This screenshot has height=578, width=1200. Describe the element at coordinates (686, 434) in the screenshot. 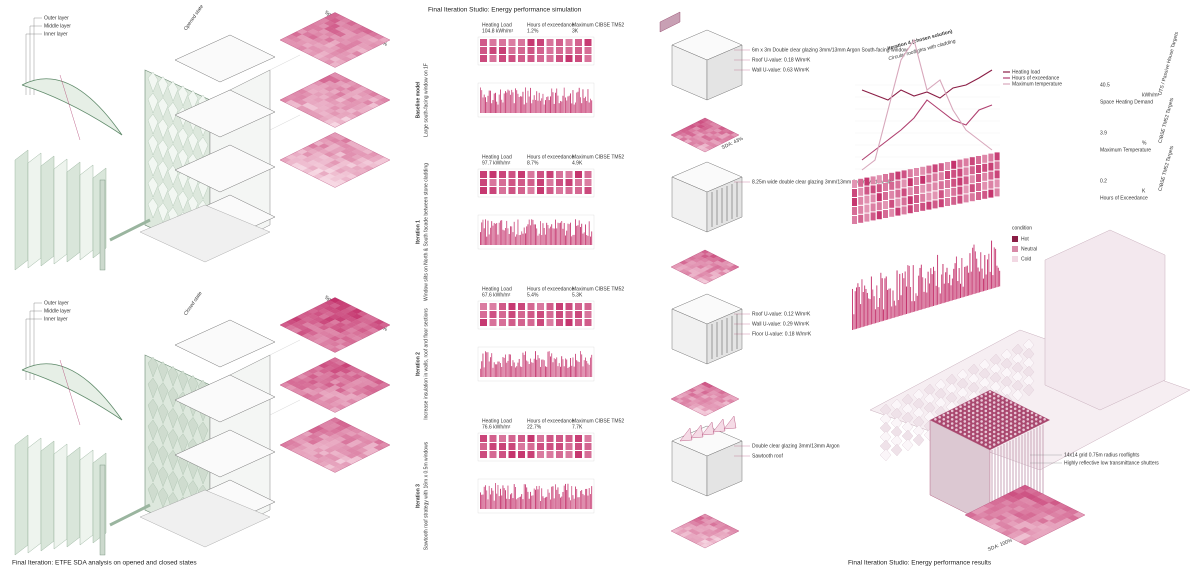

I see `sawtooth` at that location.